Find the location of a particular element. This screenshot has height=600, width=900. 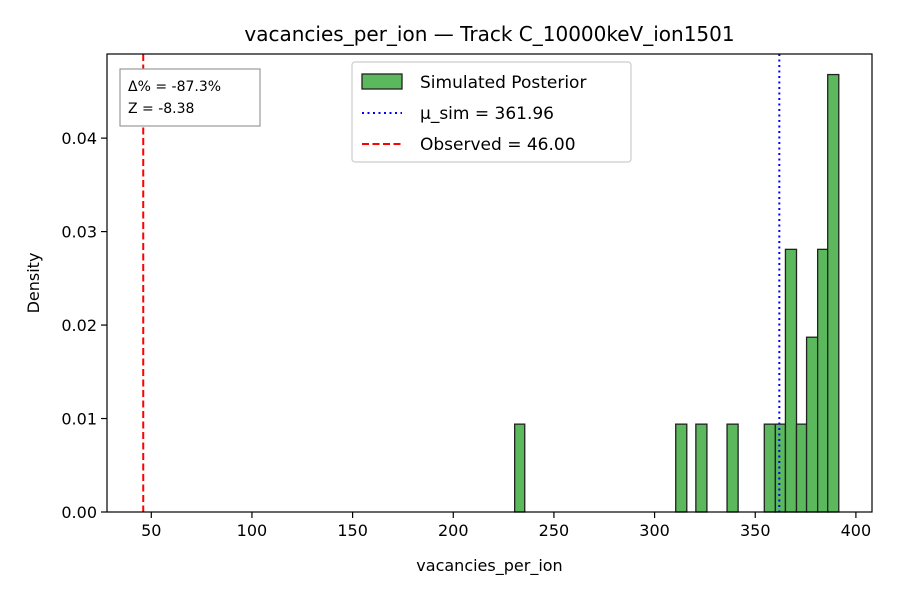

legend-frame is located at coordinates (491, 112).